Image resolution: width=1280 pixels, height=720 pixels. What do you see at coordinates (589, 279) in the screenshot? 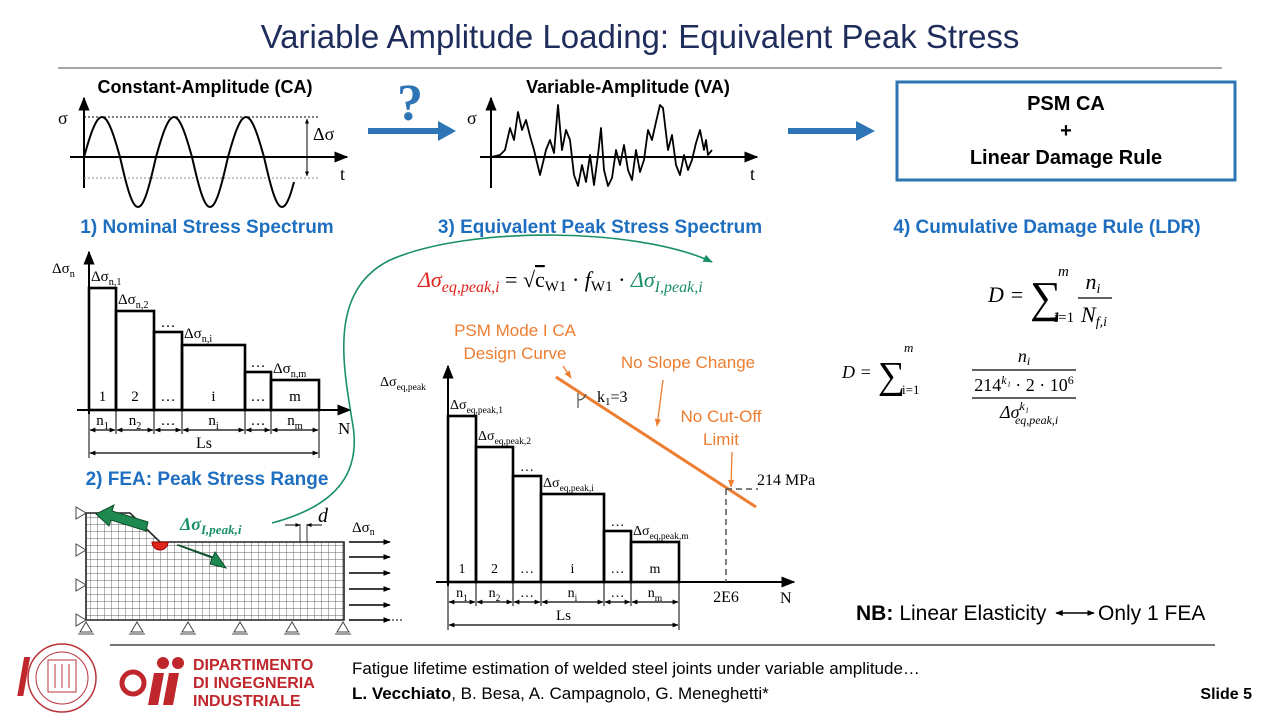
I see `eq-fw: f` at bounding box center [589, 279].